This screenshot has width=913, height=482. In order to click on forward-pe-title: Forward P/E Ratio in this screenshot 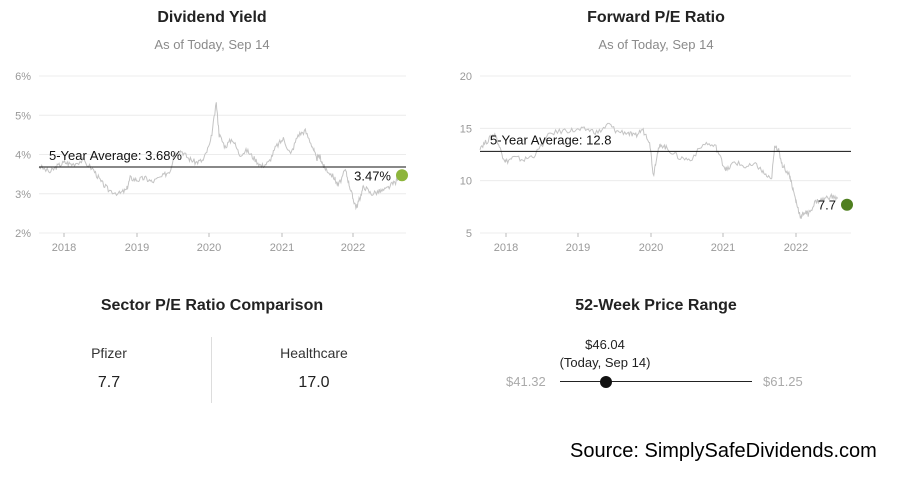, I will do `click(656, 17)`.